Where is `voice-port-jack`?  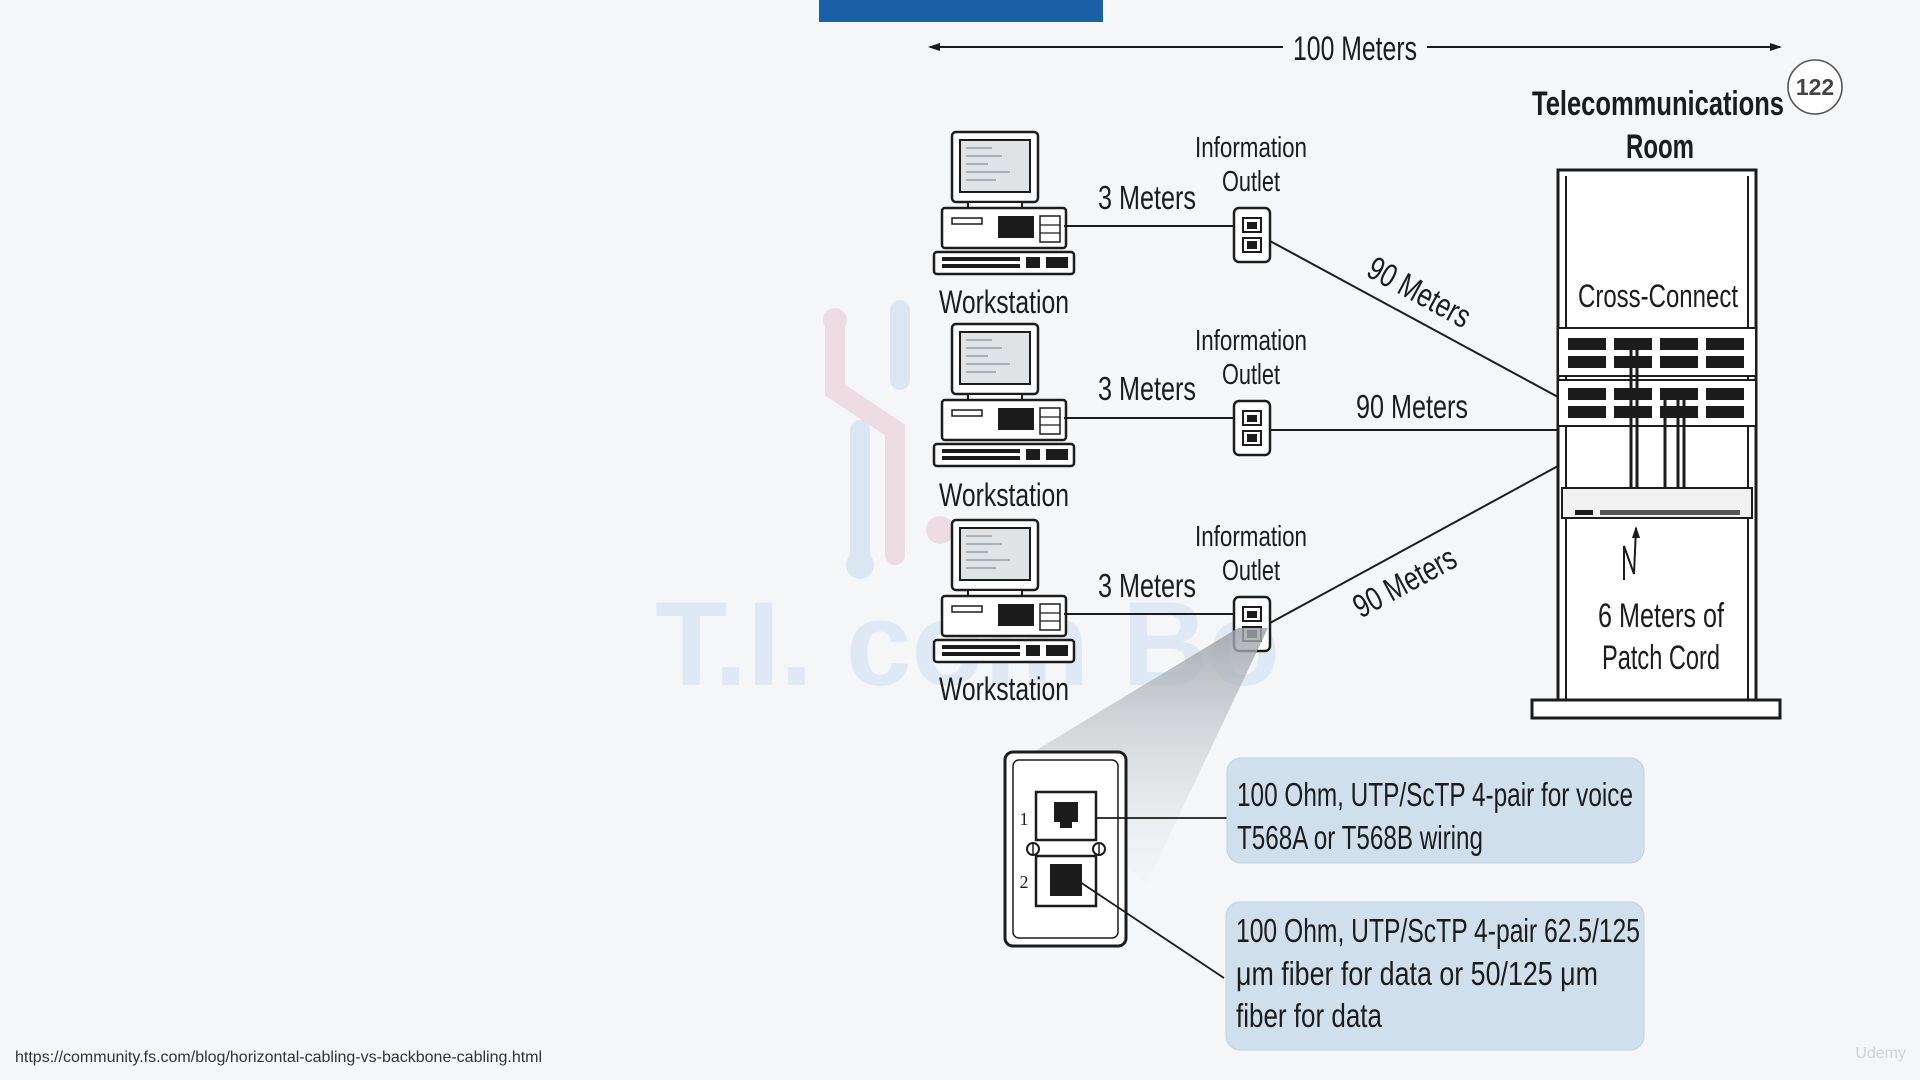 voice-port-jack is located at coordinates (1066, 816).